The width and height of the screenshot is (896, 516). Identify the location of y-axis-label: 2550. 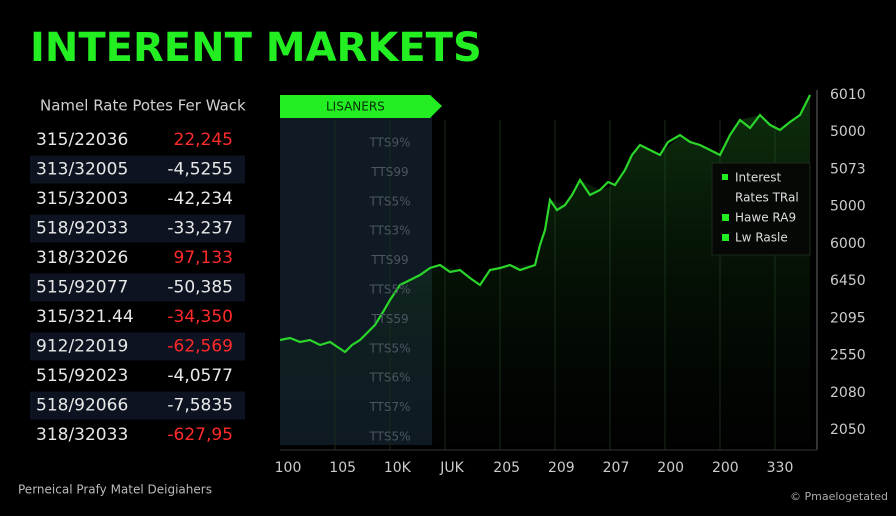
(848, 356).